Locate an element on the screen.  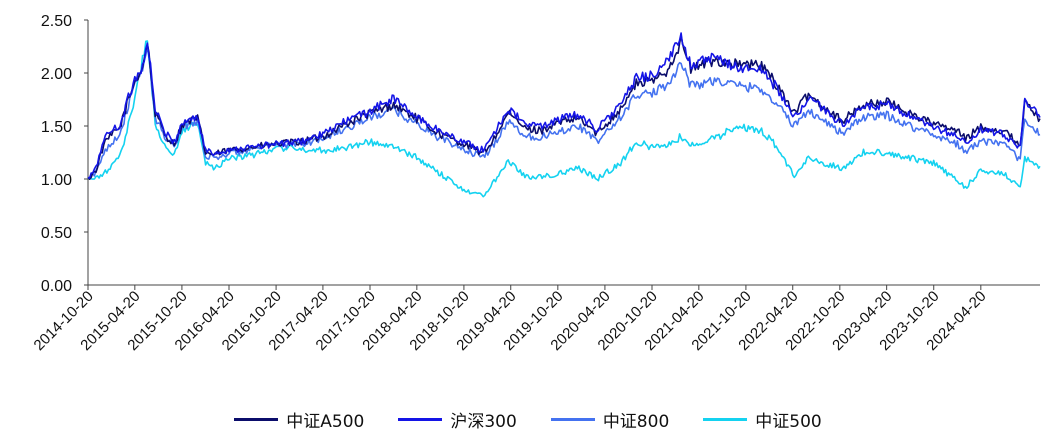
legend-item: 中证500 is located at coordinates (762, 419).